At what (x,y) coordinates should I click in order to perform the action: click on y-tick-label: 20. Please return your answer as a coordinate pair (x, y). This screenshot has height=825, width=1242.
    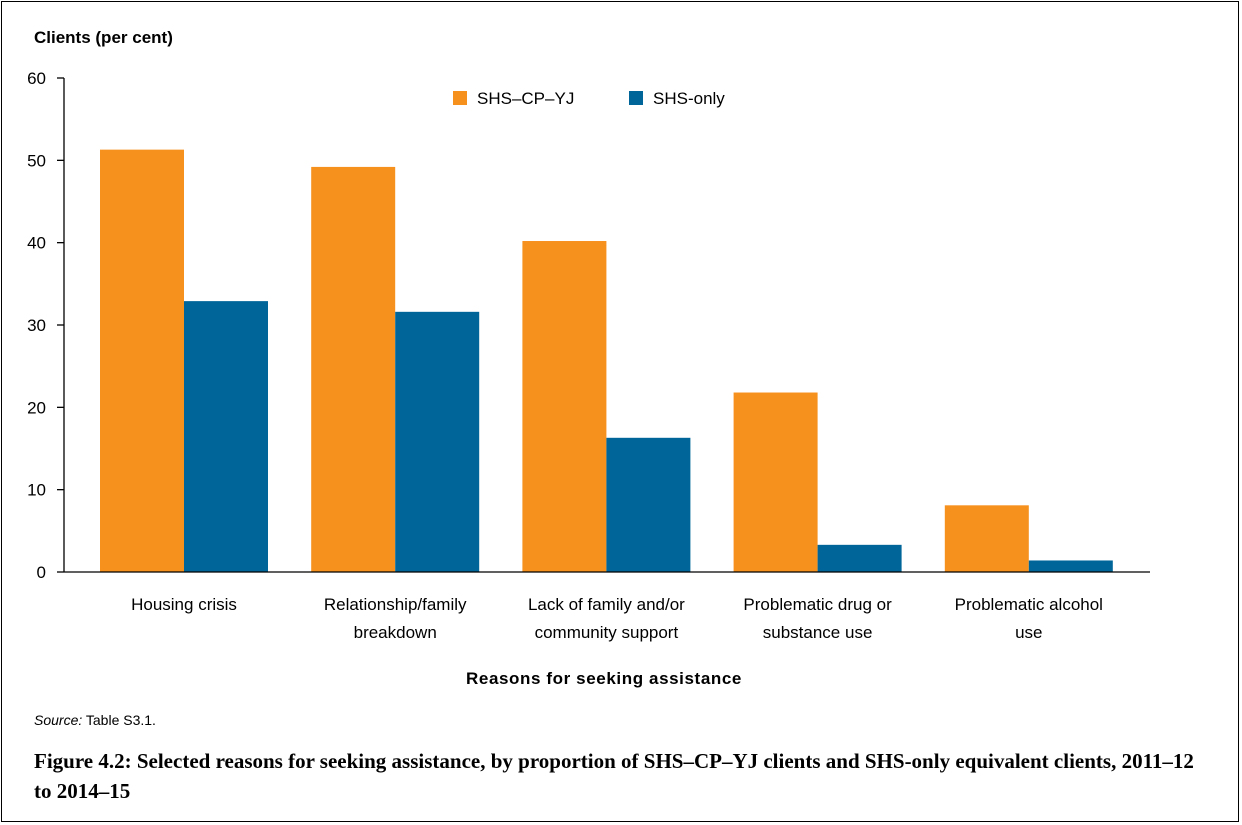
    Looking at the image, I should click on (36, 407).